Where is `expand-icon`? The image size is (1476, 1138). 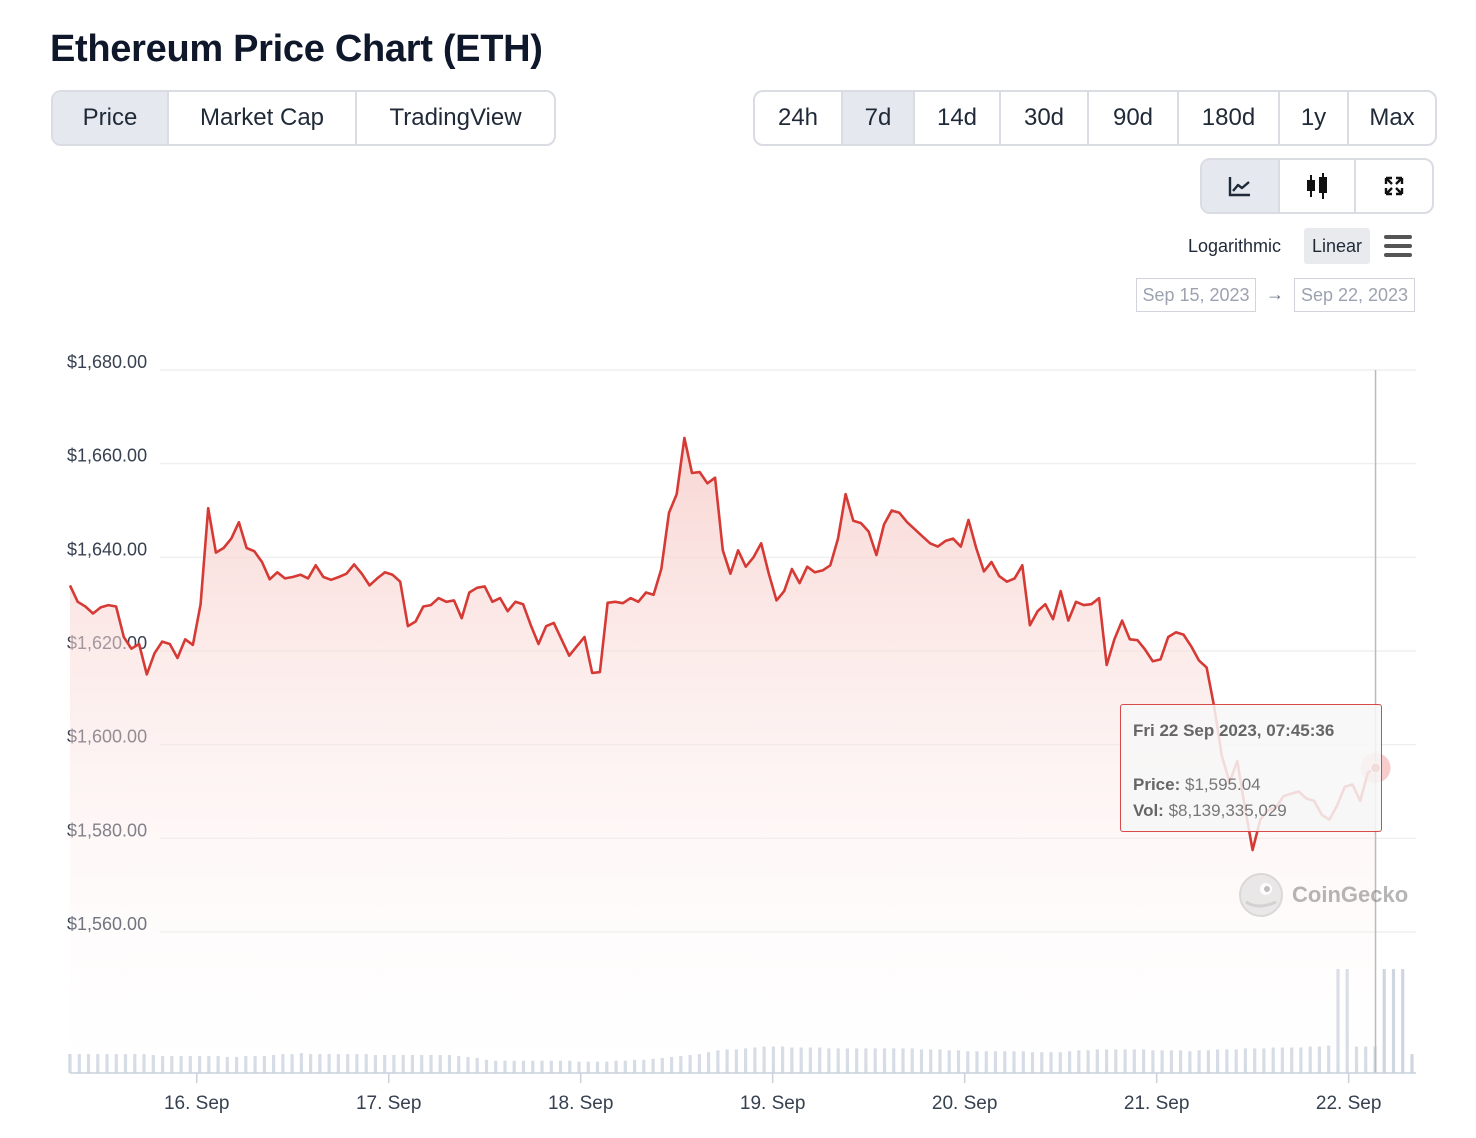 expand-icon is located at coordinates (1394, 186).